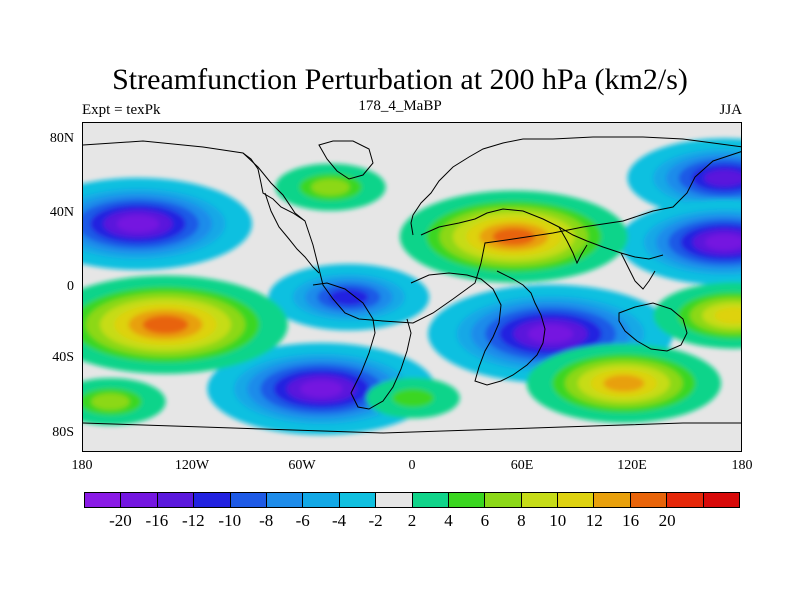 The image size is (800, 600). Describe the element at coordinates (448, 520) in the screenshot. I see `legend-label: 4` at that location.